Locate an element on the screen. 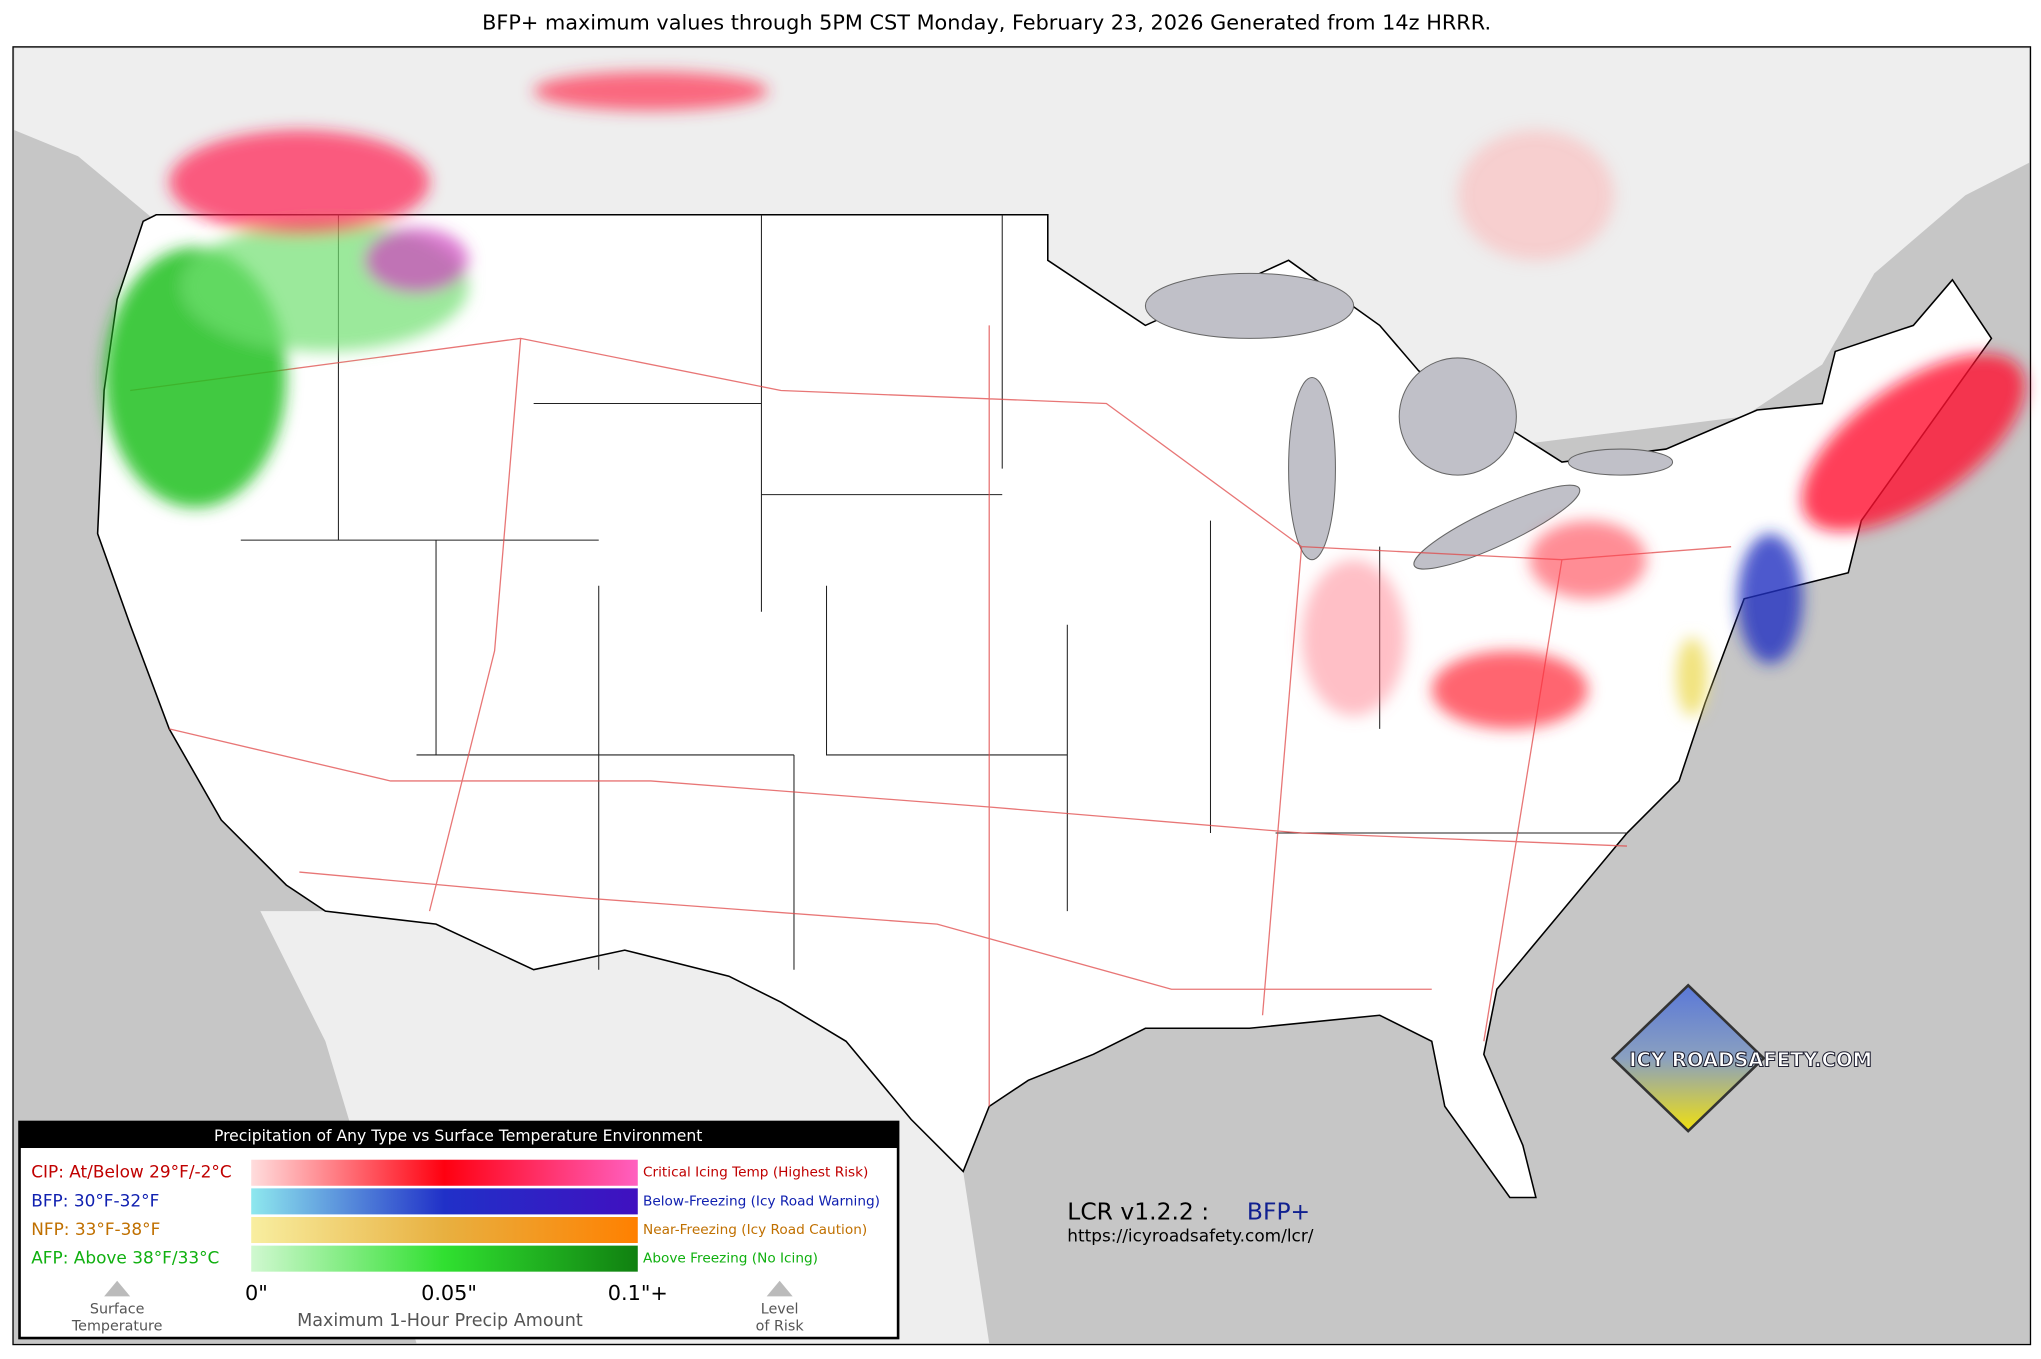  scale-label: 0.05" is located at coordinates (449, 1293).